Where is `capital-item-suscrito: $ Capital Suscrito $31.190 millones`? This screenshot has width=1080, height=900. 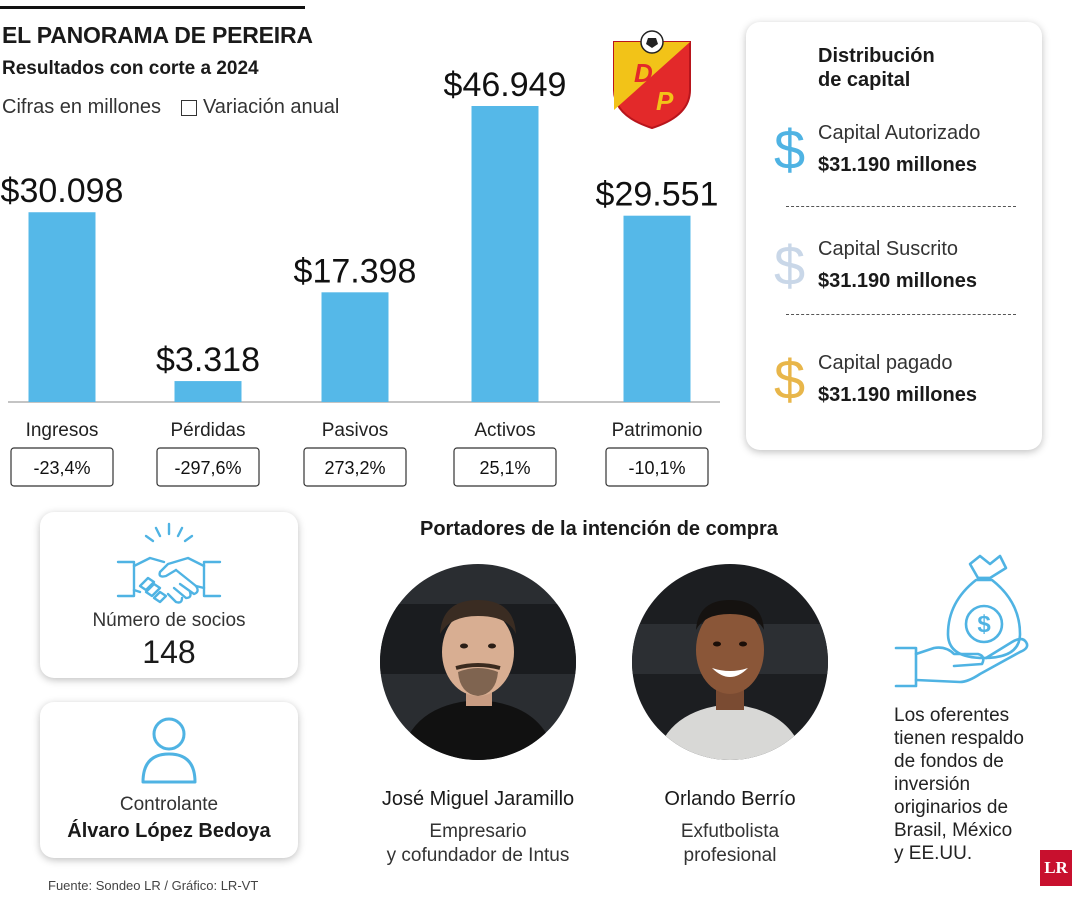
capital-item-suscrito: $ Capital Suscrito $31.190 millones is located at coordinates (900, 276).